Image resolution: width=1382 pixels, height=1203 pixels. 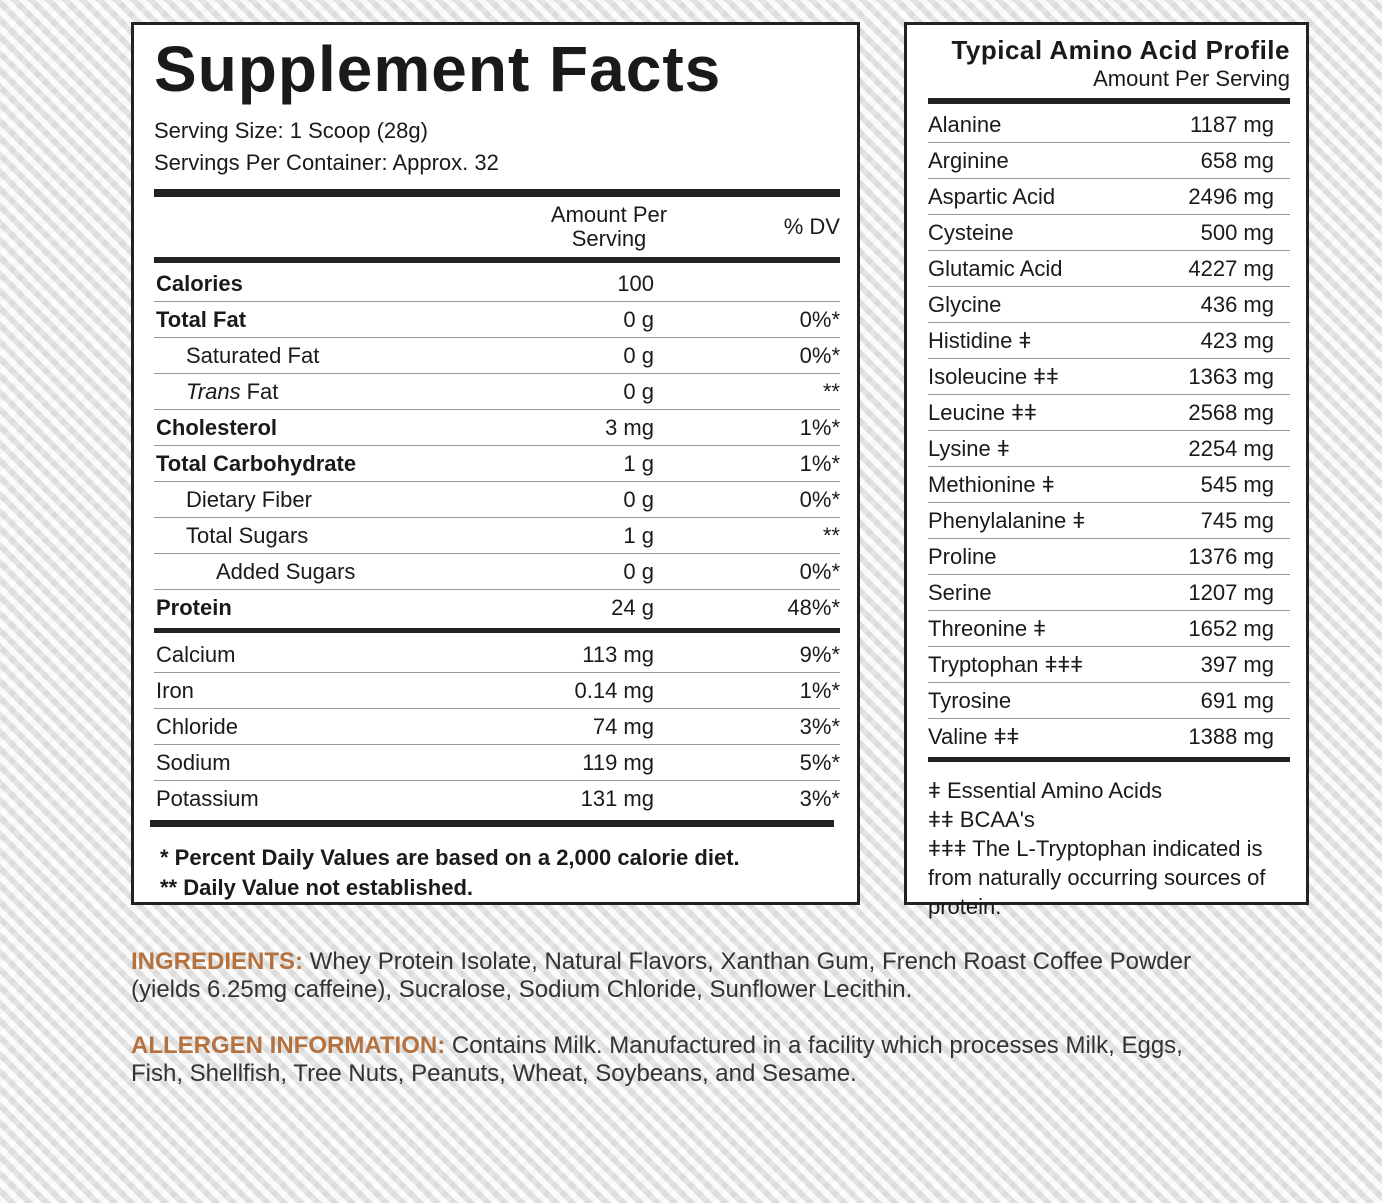 I want to click on nutrient-amount: 113 mg, so click(x=618, y=654).